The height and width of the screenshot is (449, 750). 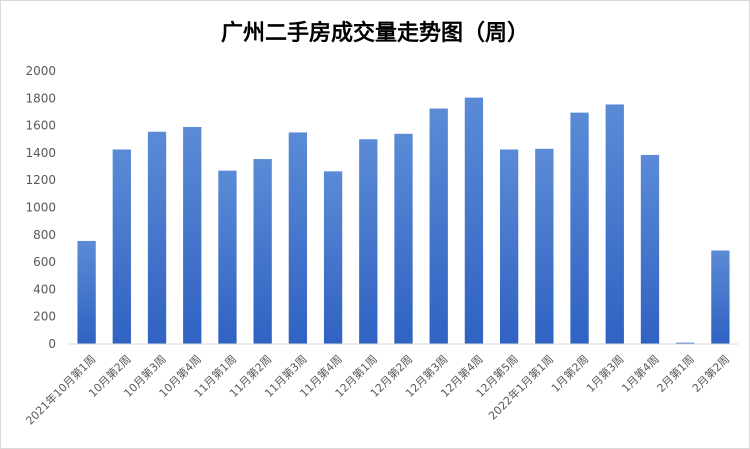 What do you see at coordinates (44, 235) in the screenshot?
I see `y-tick-label: 800` at bounding box center [44, 235].